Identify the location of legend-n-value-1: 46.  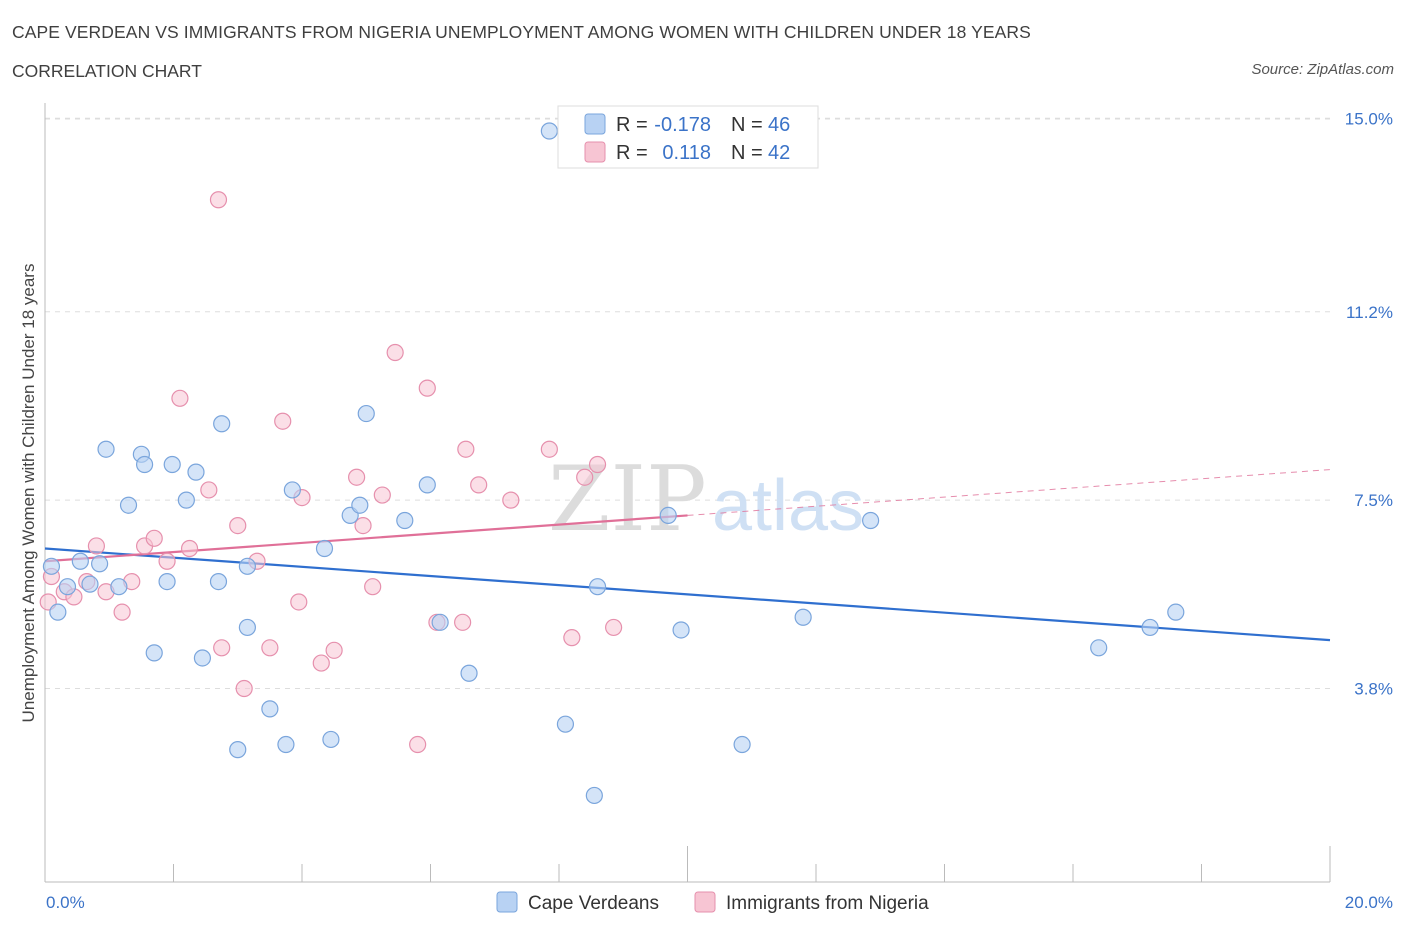
(779, 125).